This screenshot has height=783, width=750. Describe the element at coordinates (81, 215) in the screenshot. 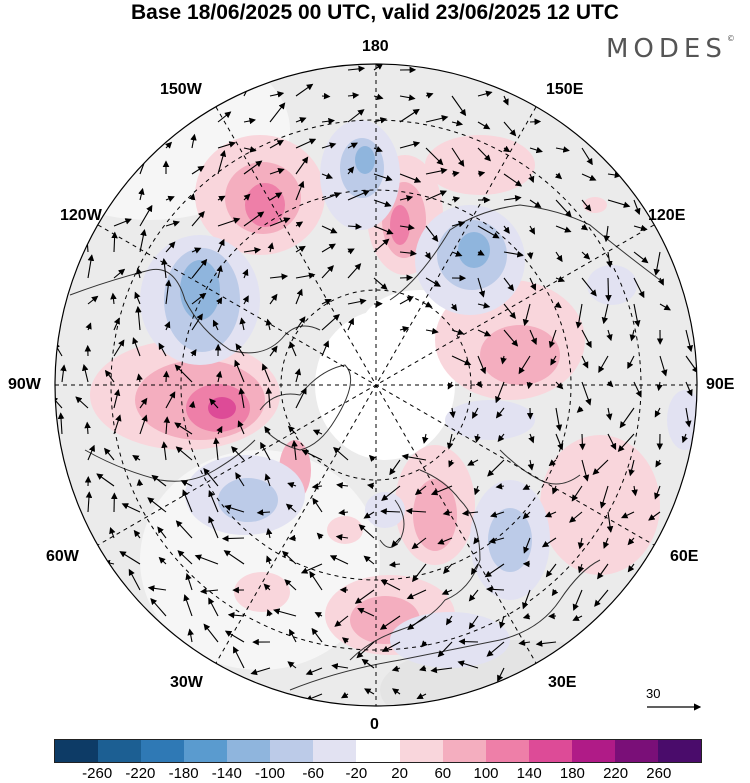

I see `lon-label-120w: 120W` at that location.